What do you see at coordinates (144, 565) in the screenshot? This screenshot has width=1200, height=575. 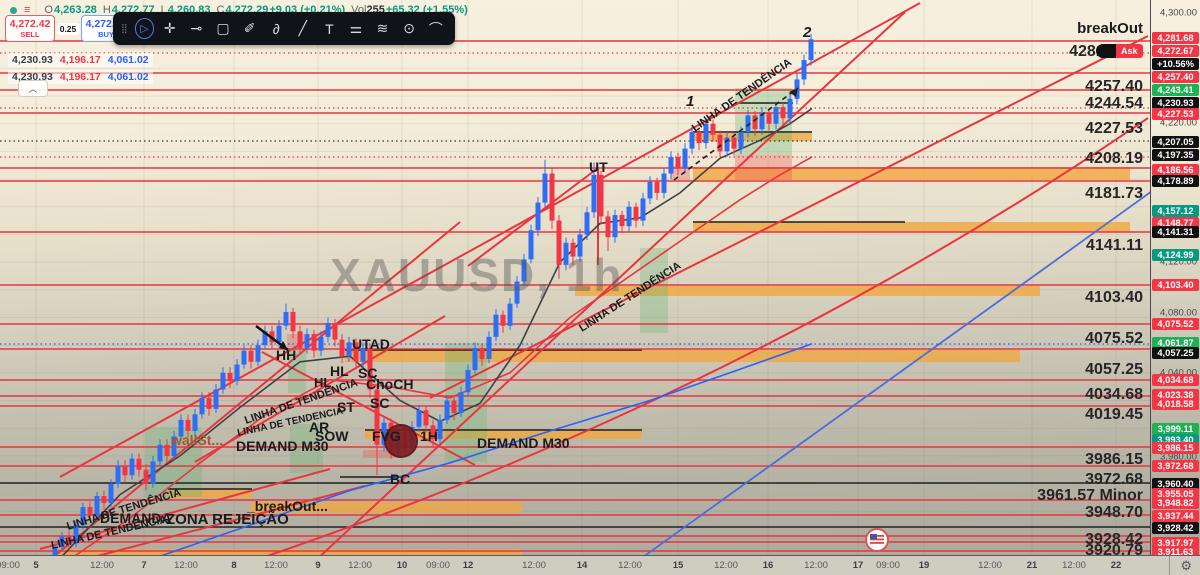 I see `date-tick: 7` at bounding box center [144, 565].